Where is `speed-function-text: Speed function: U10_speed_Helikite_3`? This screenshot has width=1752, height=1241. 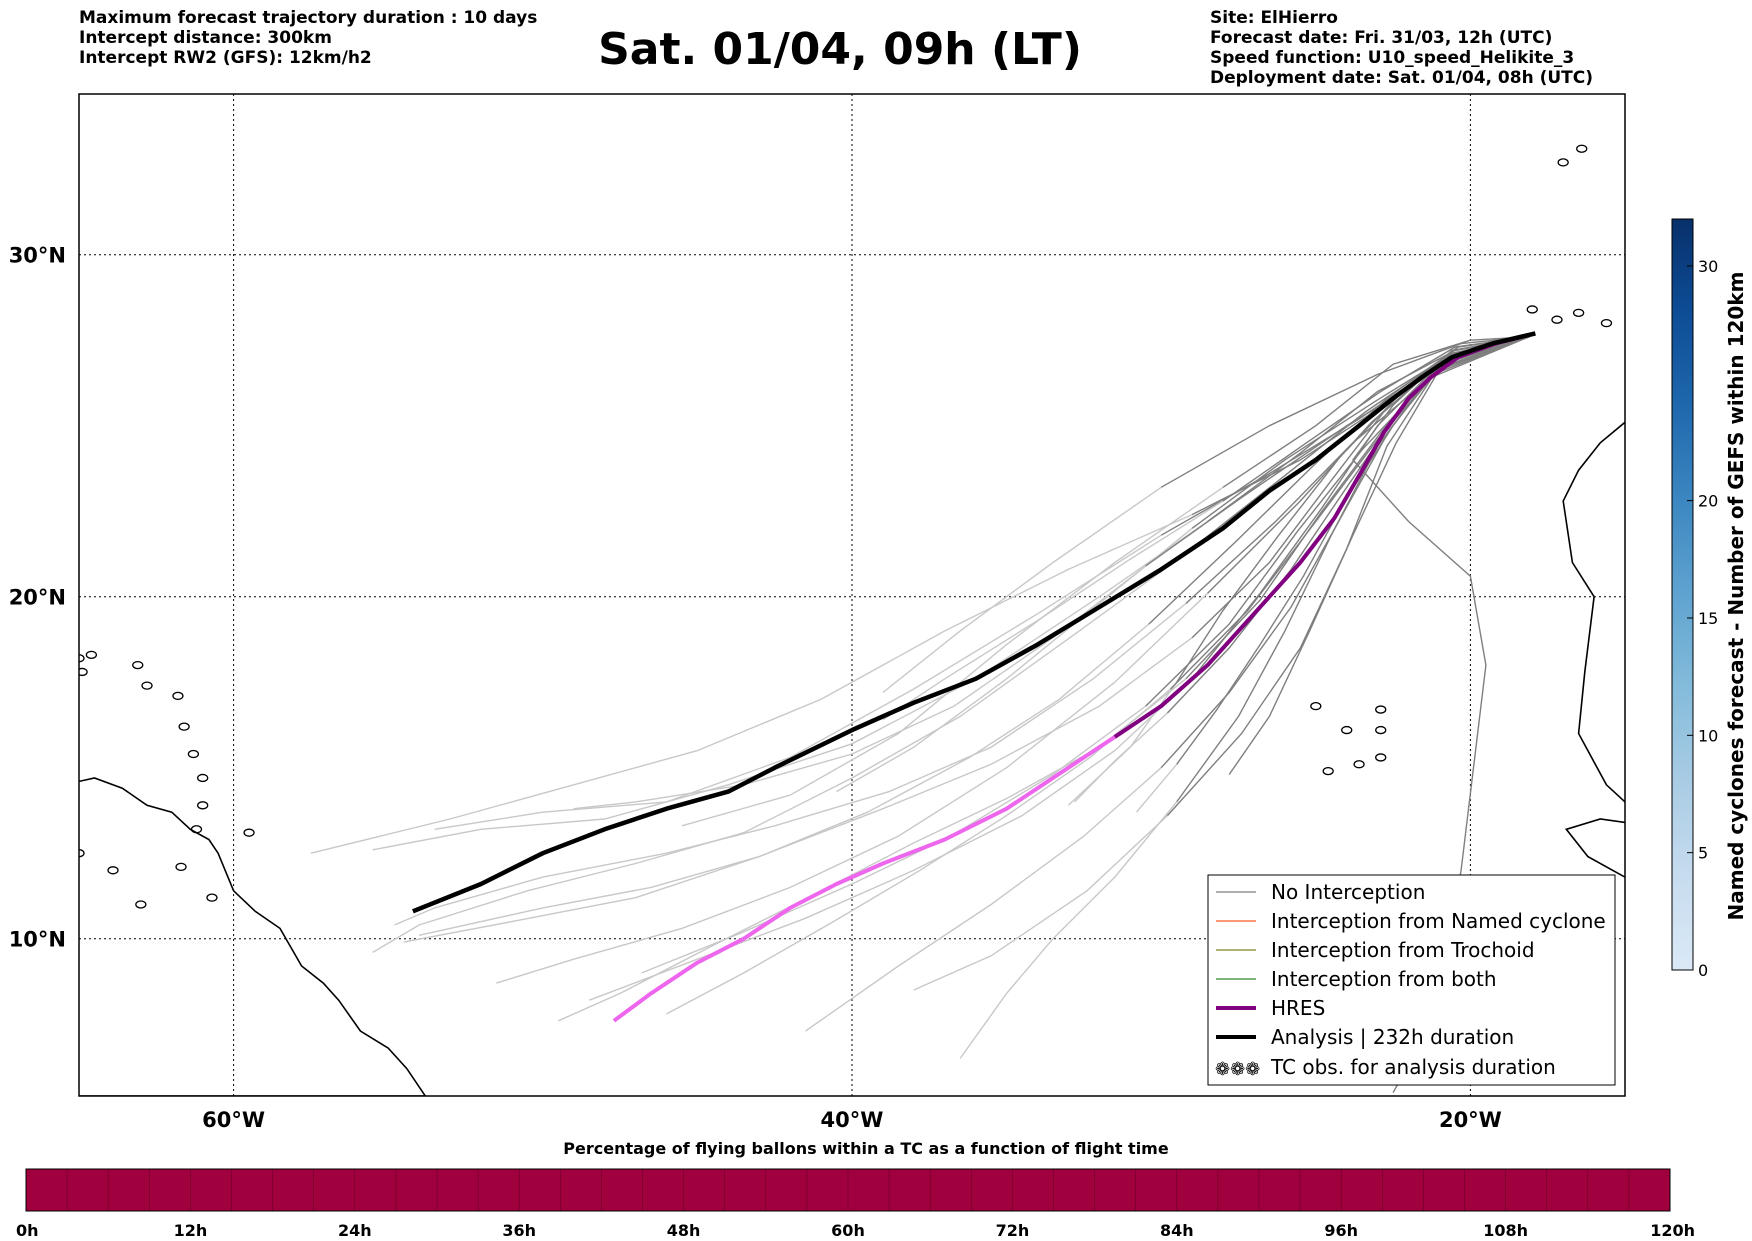 speed-function-text: Speed function: U10_speed_Helikite_3 is located at coordinates (1392, 58).